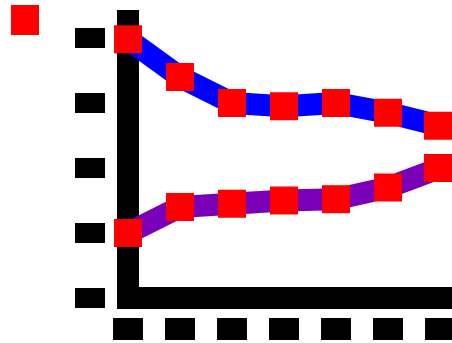 Image resolution: width=452 pixels, height=343 pixels. I want to click on x-axis-line, so click(284, 298).